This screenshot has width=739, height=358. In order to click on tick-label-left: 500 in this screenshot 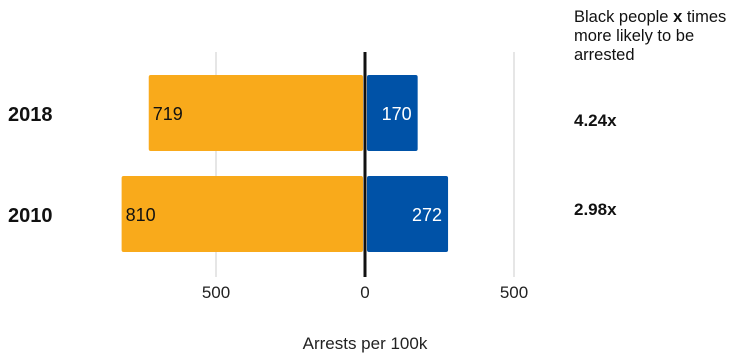, I will do `click(216, 292)`.